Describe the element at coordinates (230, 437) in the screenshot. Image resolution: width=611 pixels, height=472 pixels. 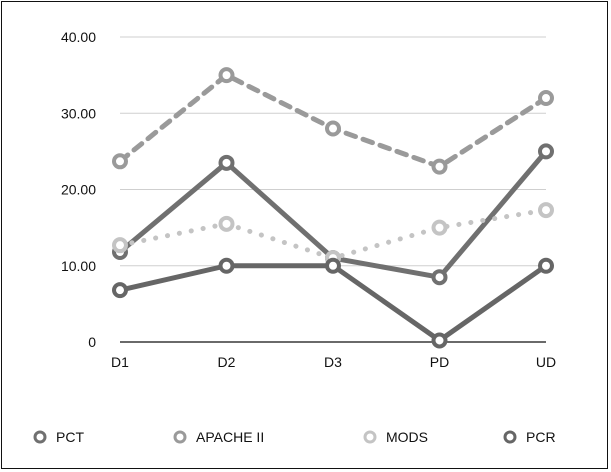
I see `legend-label: APACHE II` at that location.